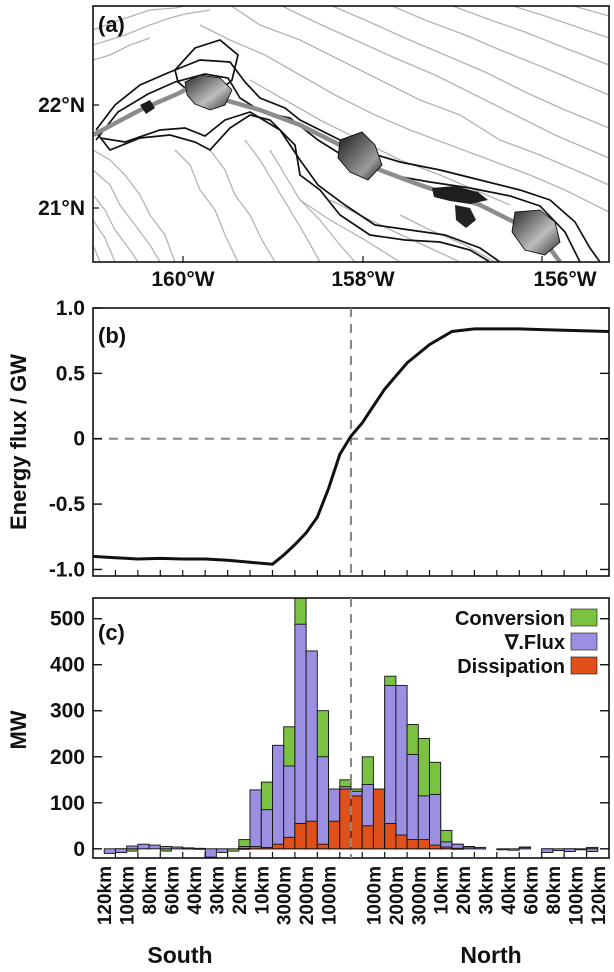 The height and width of the screenshot is (972, 614). I want to click on legend-label: Conversion, so click(510, 619).